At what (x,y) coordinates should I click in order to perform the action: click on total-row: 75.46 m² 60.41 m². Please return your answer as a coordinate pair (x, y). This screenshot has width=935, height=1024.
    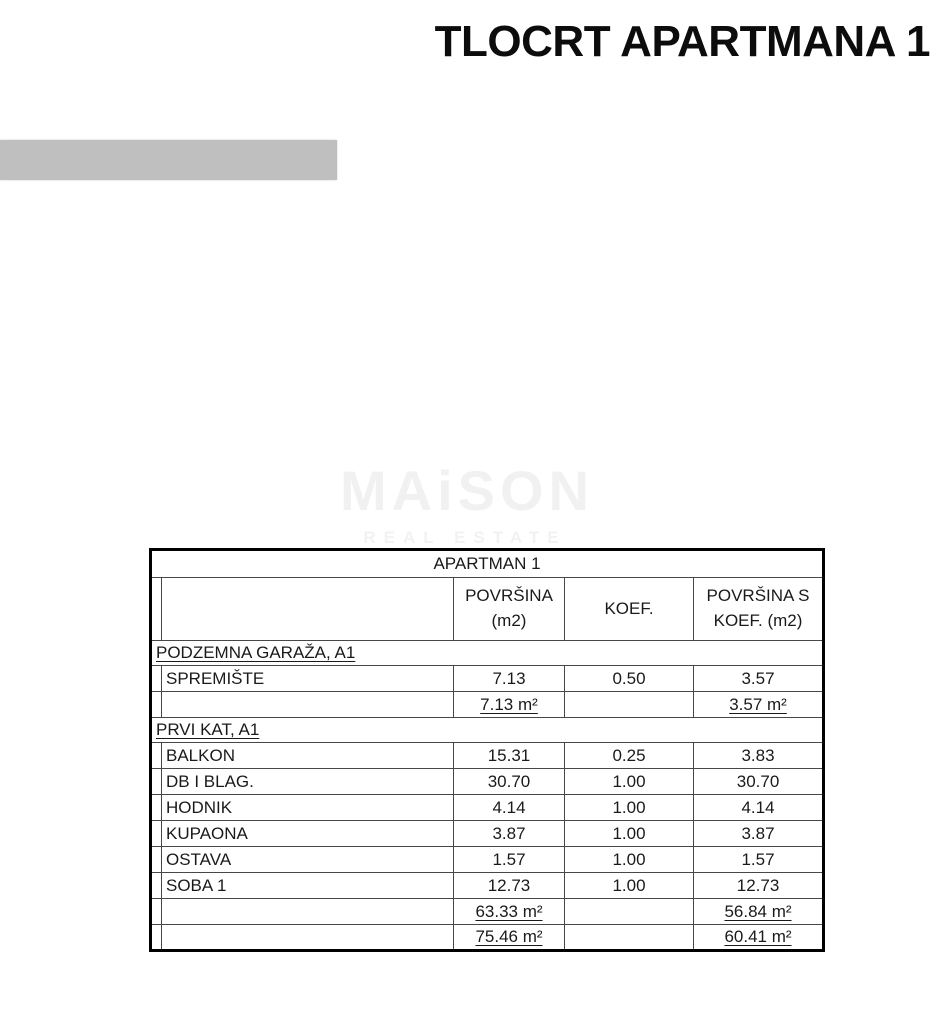
    Looking at the image, I should click on (487, 937).